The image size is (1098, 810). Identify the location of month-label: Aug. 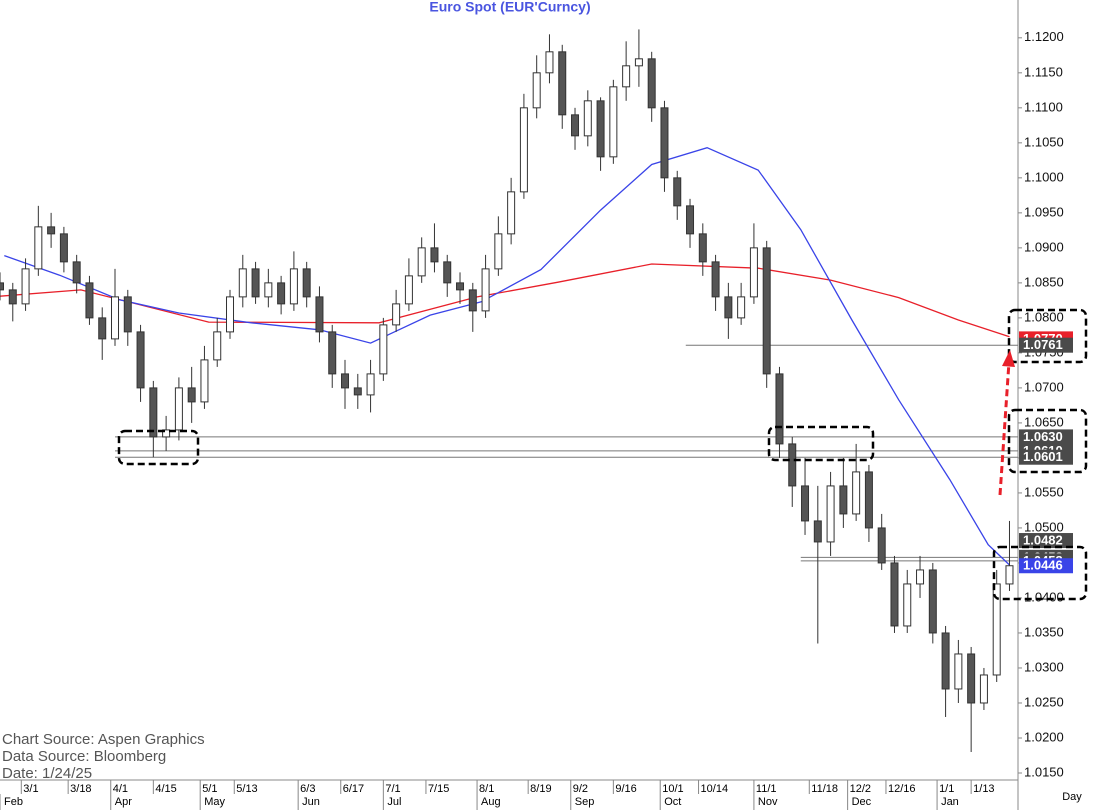
(491, 802).